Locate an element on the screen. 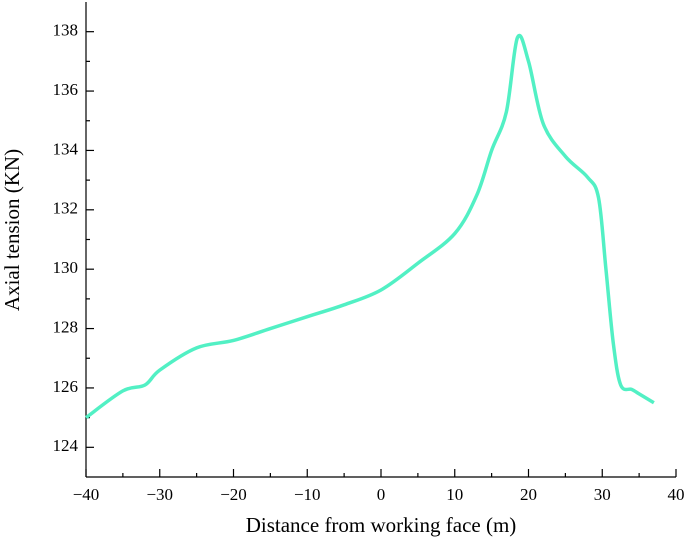  x-tick-label: −30 is located at coordinates (159, 494).